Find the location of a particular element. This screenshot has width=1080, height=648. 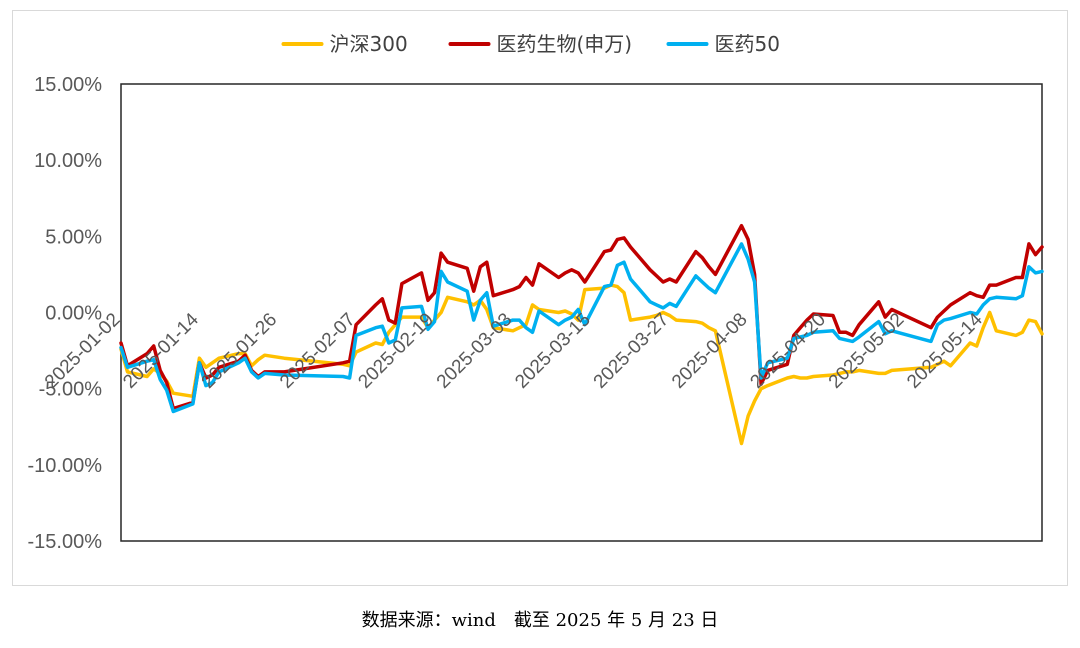

legend-label-1: 医药生物(申万) is located at coordinates (565, 44).